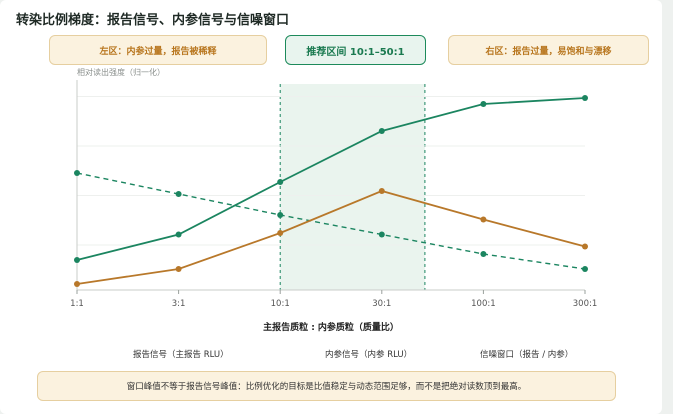  Describe the element at coordinates (77, 304) in the screenshot. I see `x-tick-label: 1:1` at that location.